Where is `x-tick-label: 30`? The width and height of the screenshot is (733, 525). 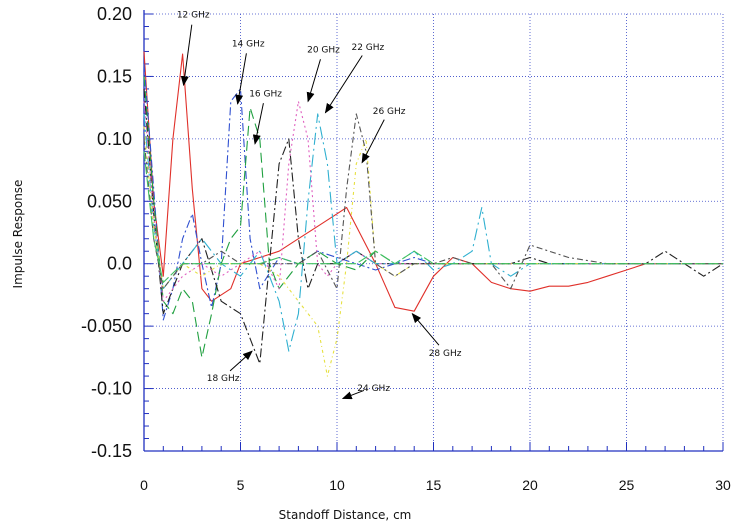
x-tick-label: 30 is located at coordinates (723, 485).